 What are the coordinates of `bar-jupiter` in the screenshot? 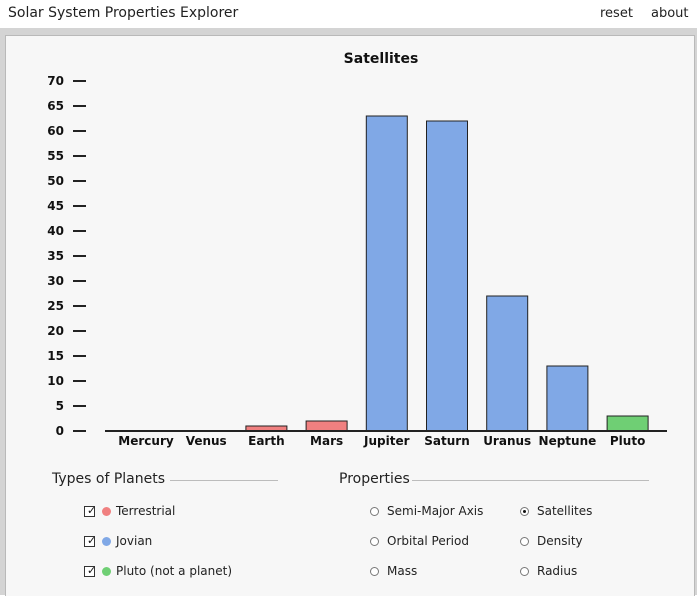 It's located at (386, 273).